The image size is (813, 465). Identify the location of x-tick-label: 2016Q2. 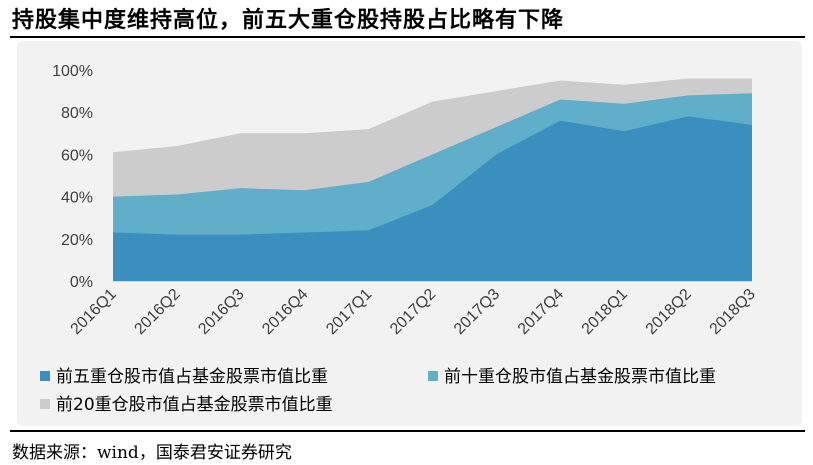
(157, 312).